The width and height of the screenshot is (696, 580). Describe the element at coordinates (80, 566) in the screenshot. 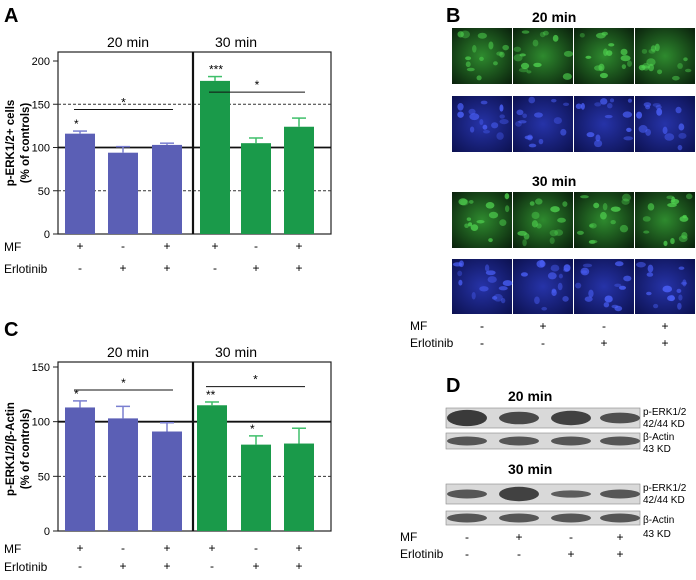

I see `chartc-erl-sign-0: -` at that location.